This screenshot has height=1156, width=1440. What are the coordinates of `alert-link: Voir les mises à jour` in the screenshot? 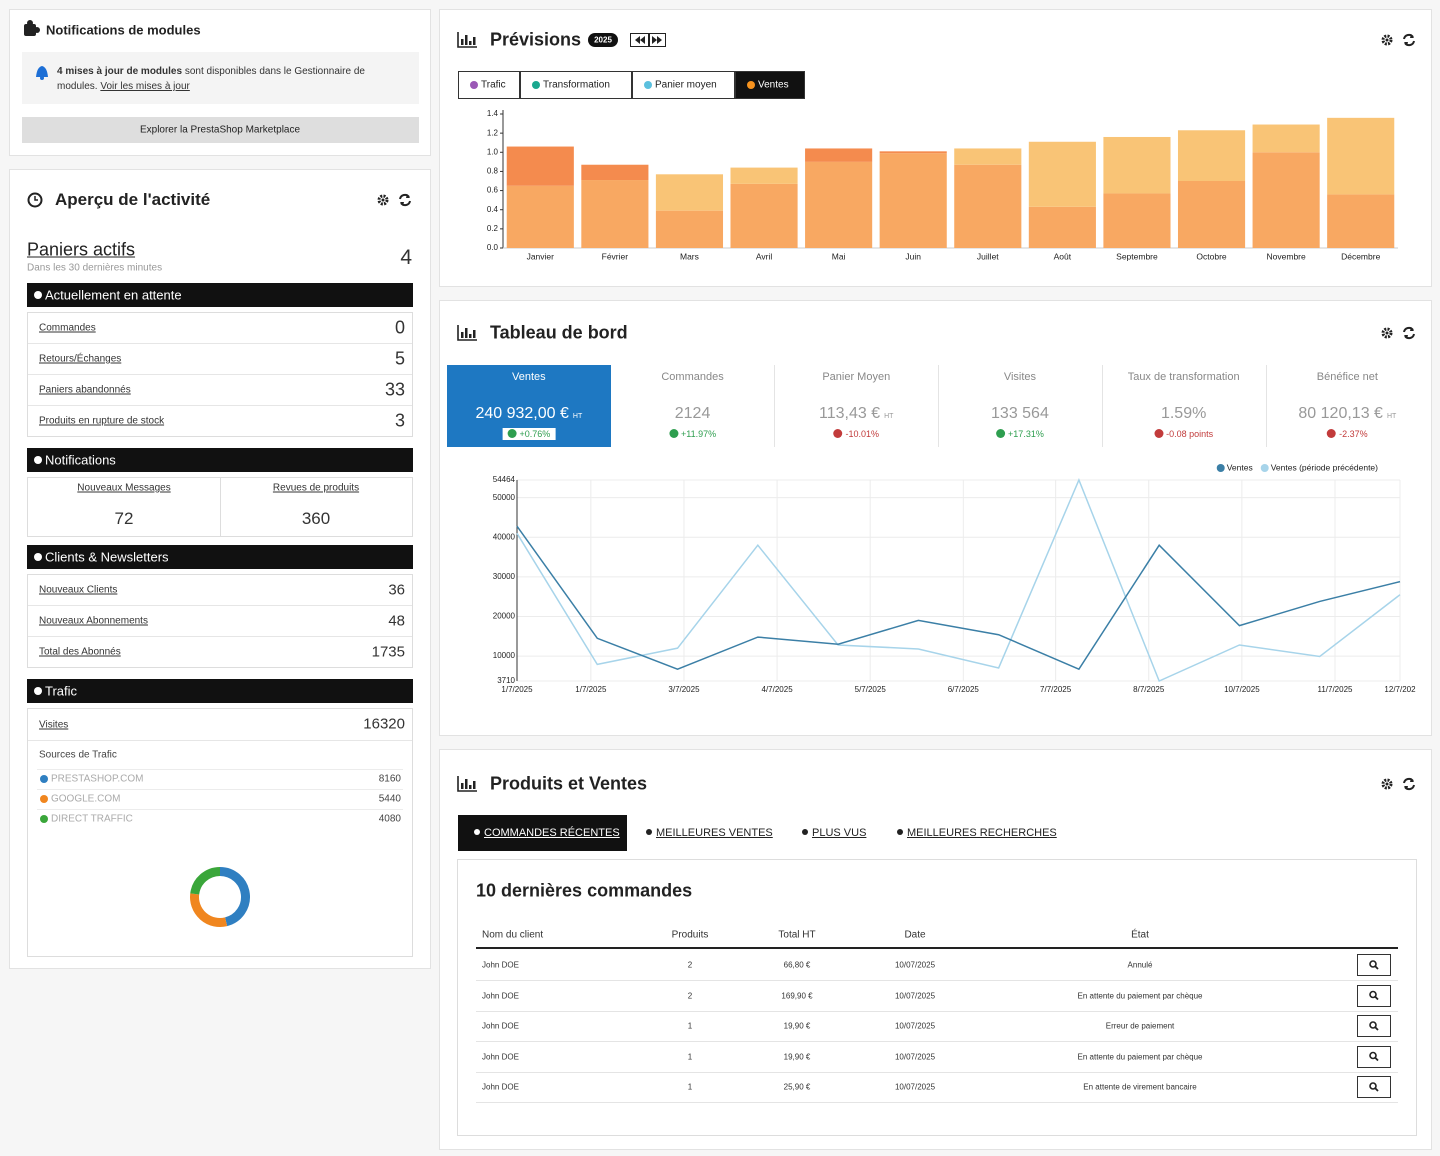 It's located at (145, 86).